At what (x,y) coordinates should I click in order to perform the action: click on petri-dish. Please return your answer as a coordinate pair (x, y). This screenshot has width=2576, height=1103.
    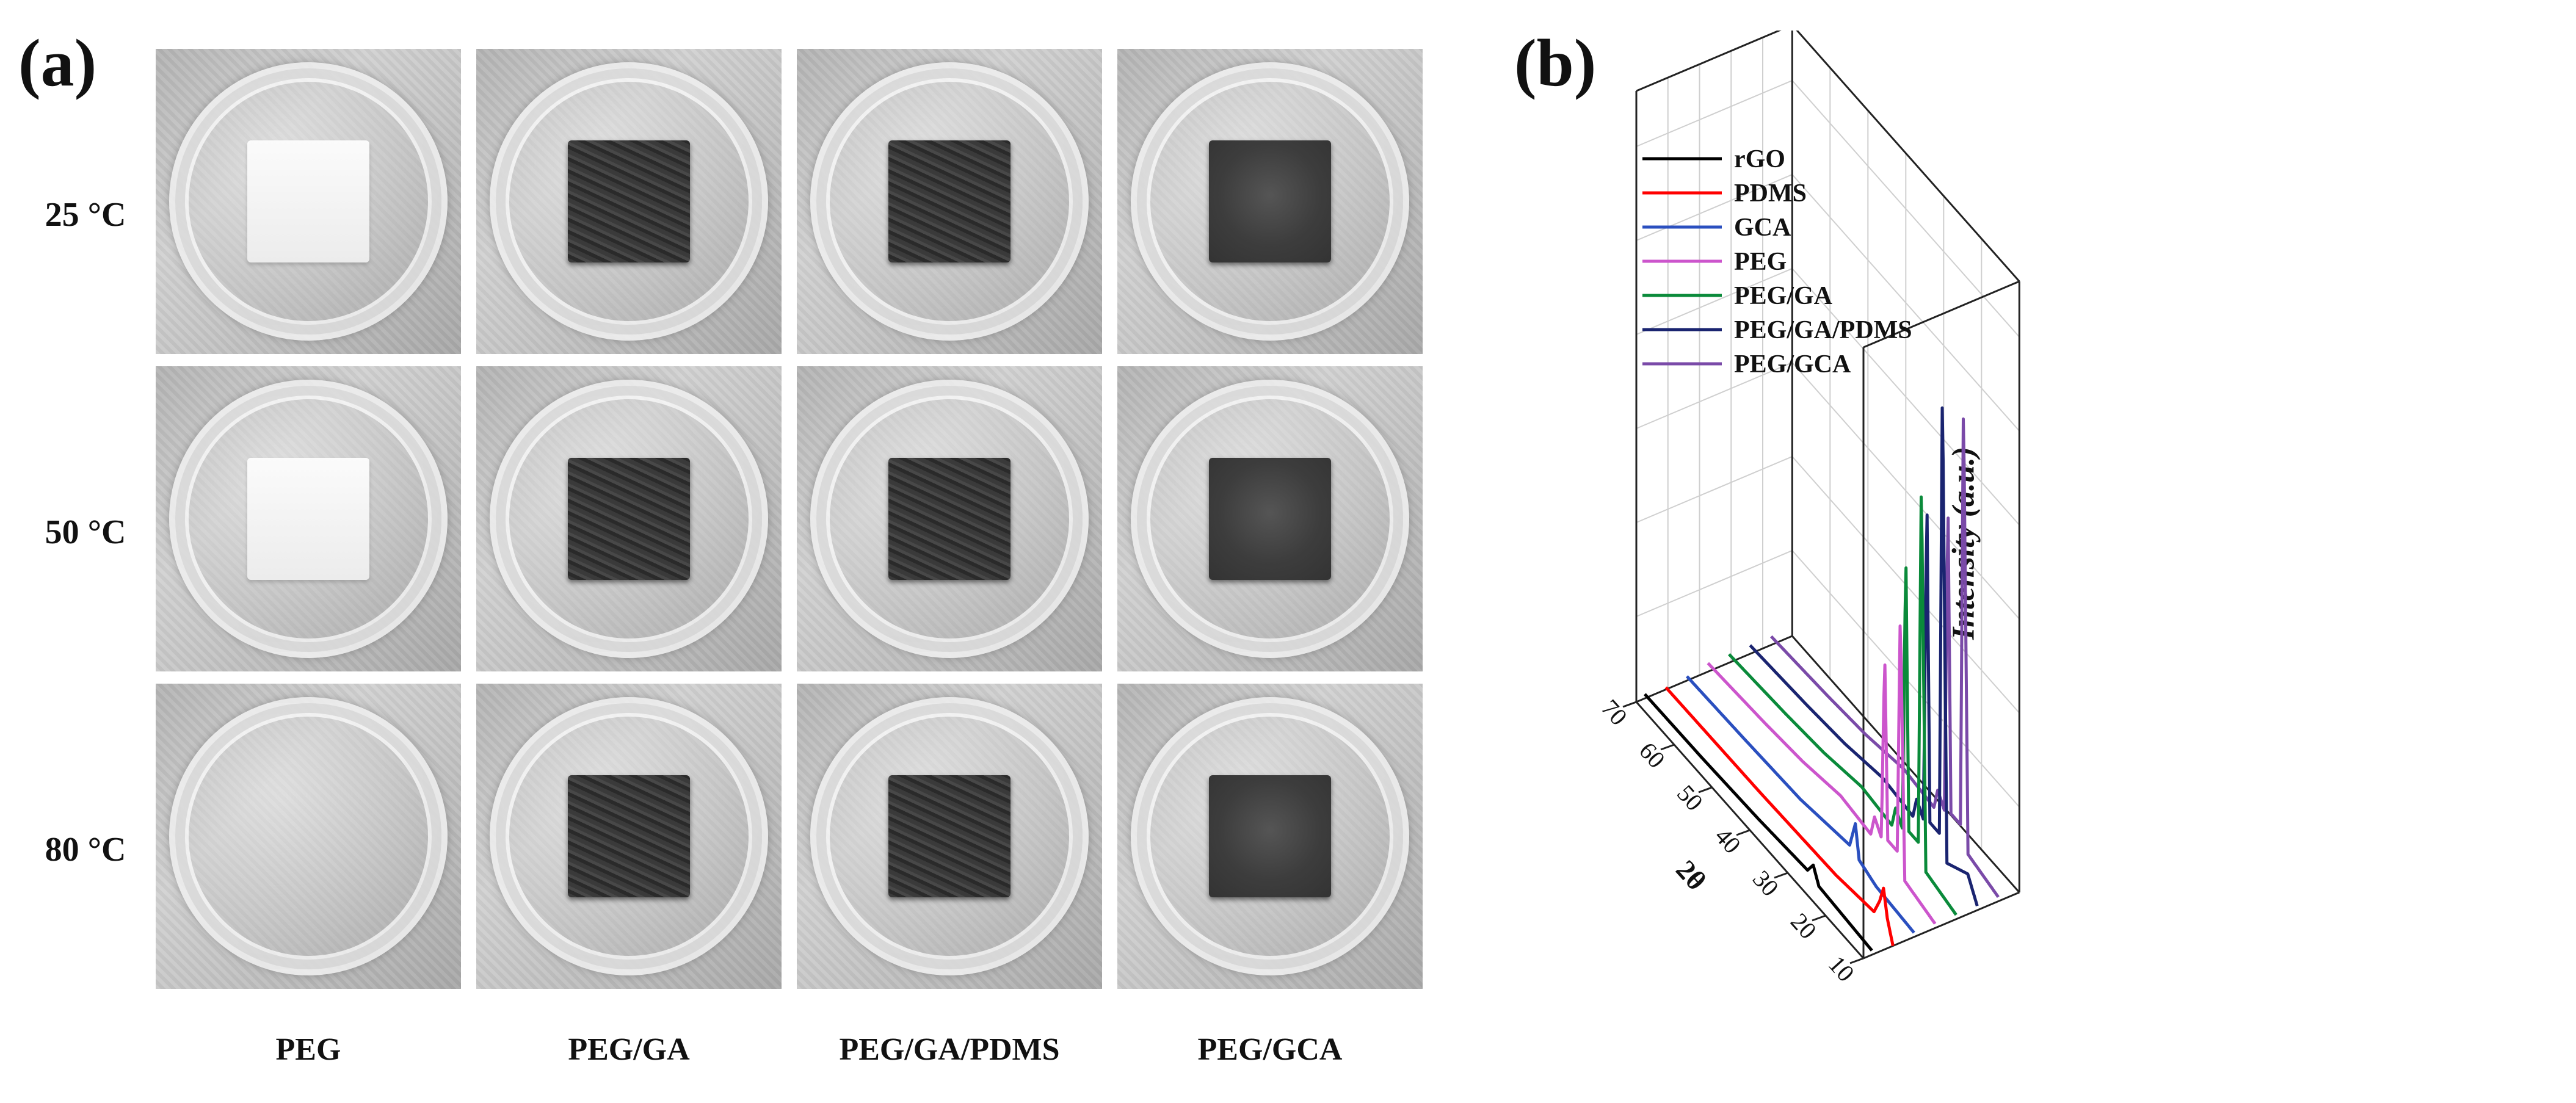
    Looking at the image, I should click on (308, 836).